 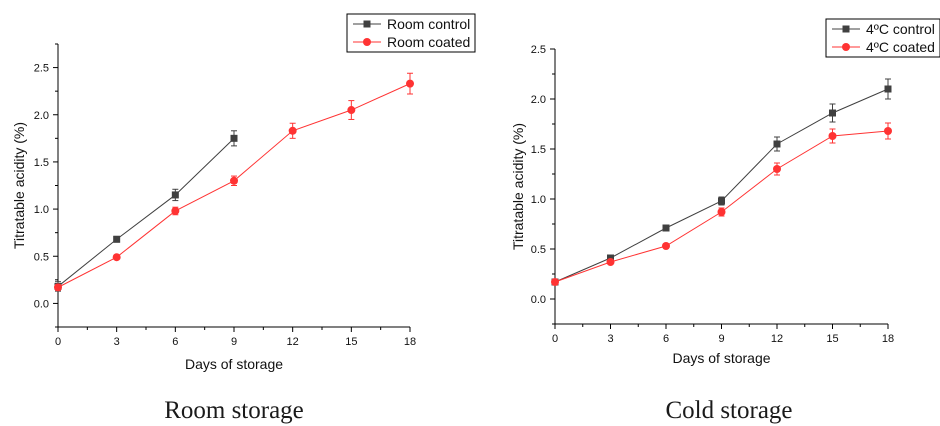 What do you see at coordinates (900, 47) in the screenshot?
I see `legend-label: 4ºC coated` at bounding box center [900, 47].